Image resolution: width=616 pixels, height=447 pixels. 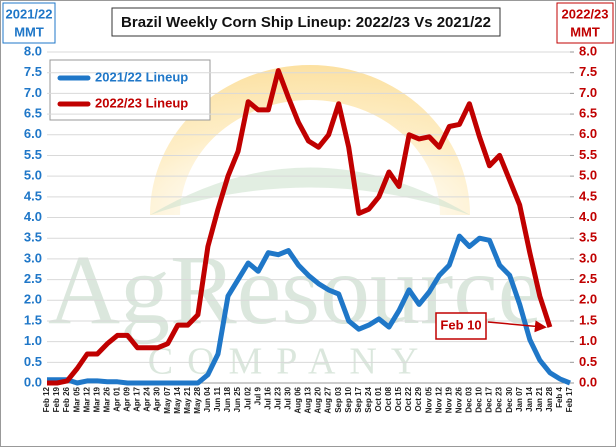 I want to click on x-tick-label: Jul 9, so click(x=257, y=395).